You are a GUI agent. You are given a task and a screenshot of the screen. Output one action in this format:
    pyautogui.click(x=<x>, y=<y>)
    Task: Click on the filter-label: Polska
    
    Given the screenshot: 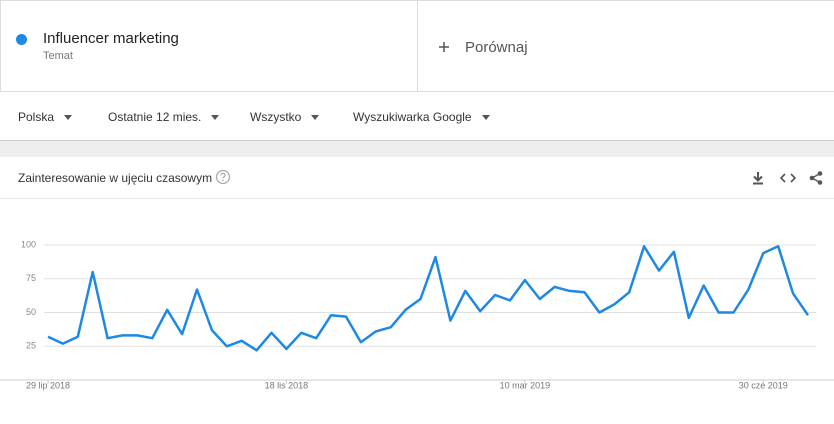 What is the action you would take?
    pyautogui.click(x=36, y=117)
    